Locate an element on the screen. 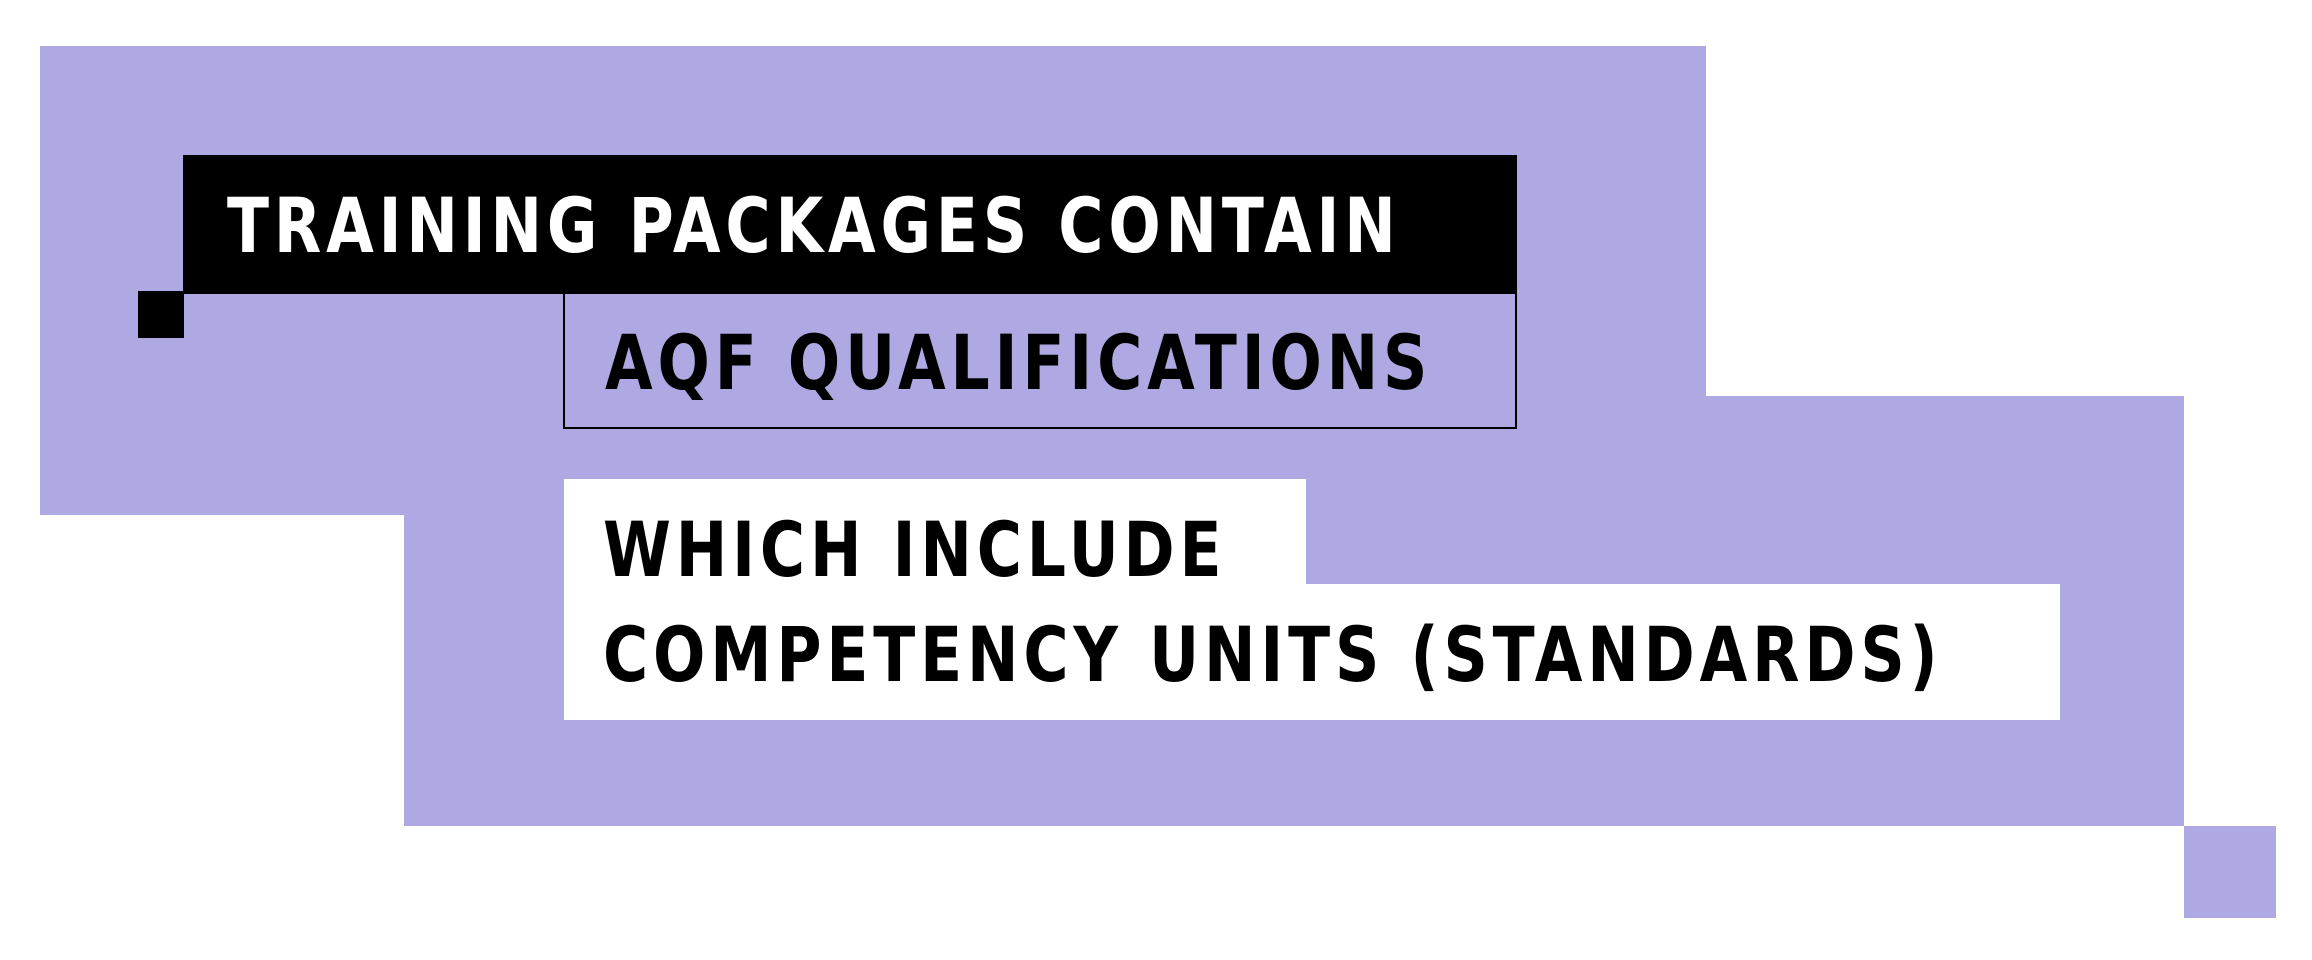  training-packages-label: TRAINING PACKAGES CONTAIN is located at coordinates (850, 224).